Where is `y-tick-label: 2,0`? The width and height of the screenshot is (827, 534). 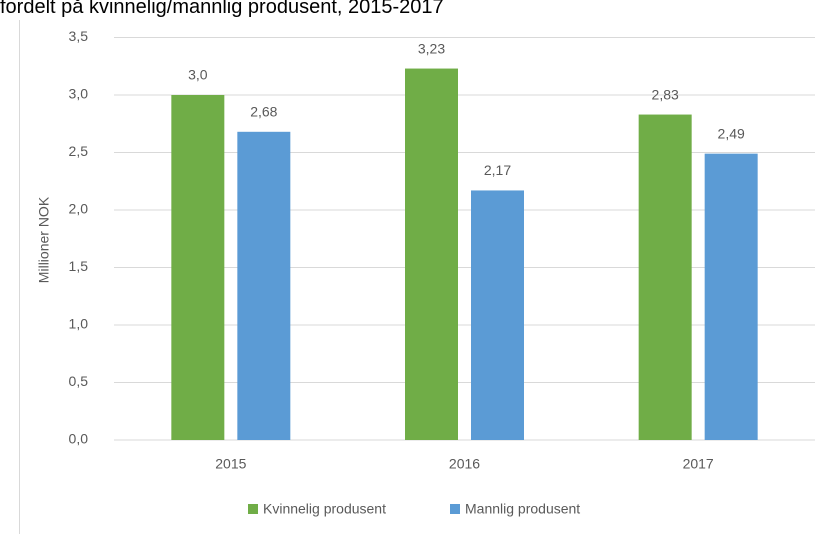 y-tick-label: 2,0 is located at coordinates (79, 209).